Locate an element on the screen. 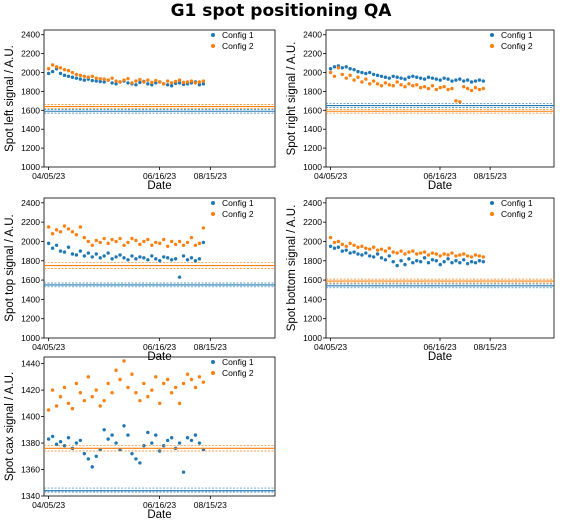  y-tick-label: 2200 is located at coordinates (312, 222).